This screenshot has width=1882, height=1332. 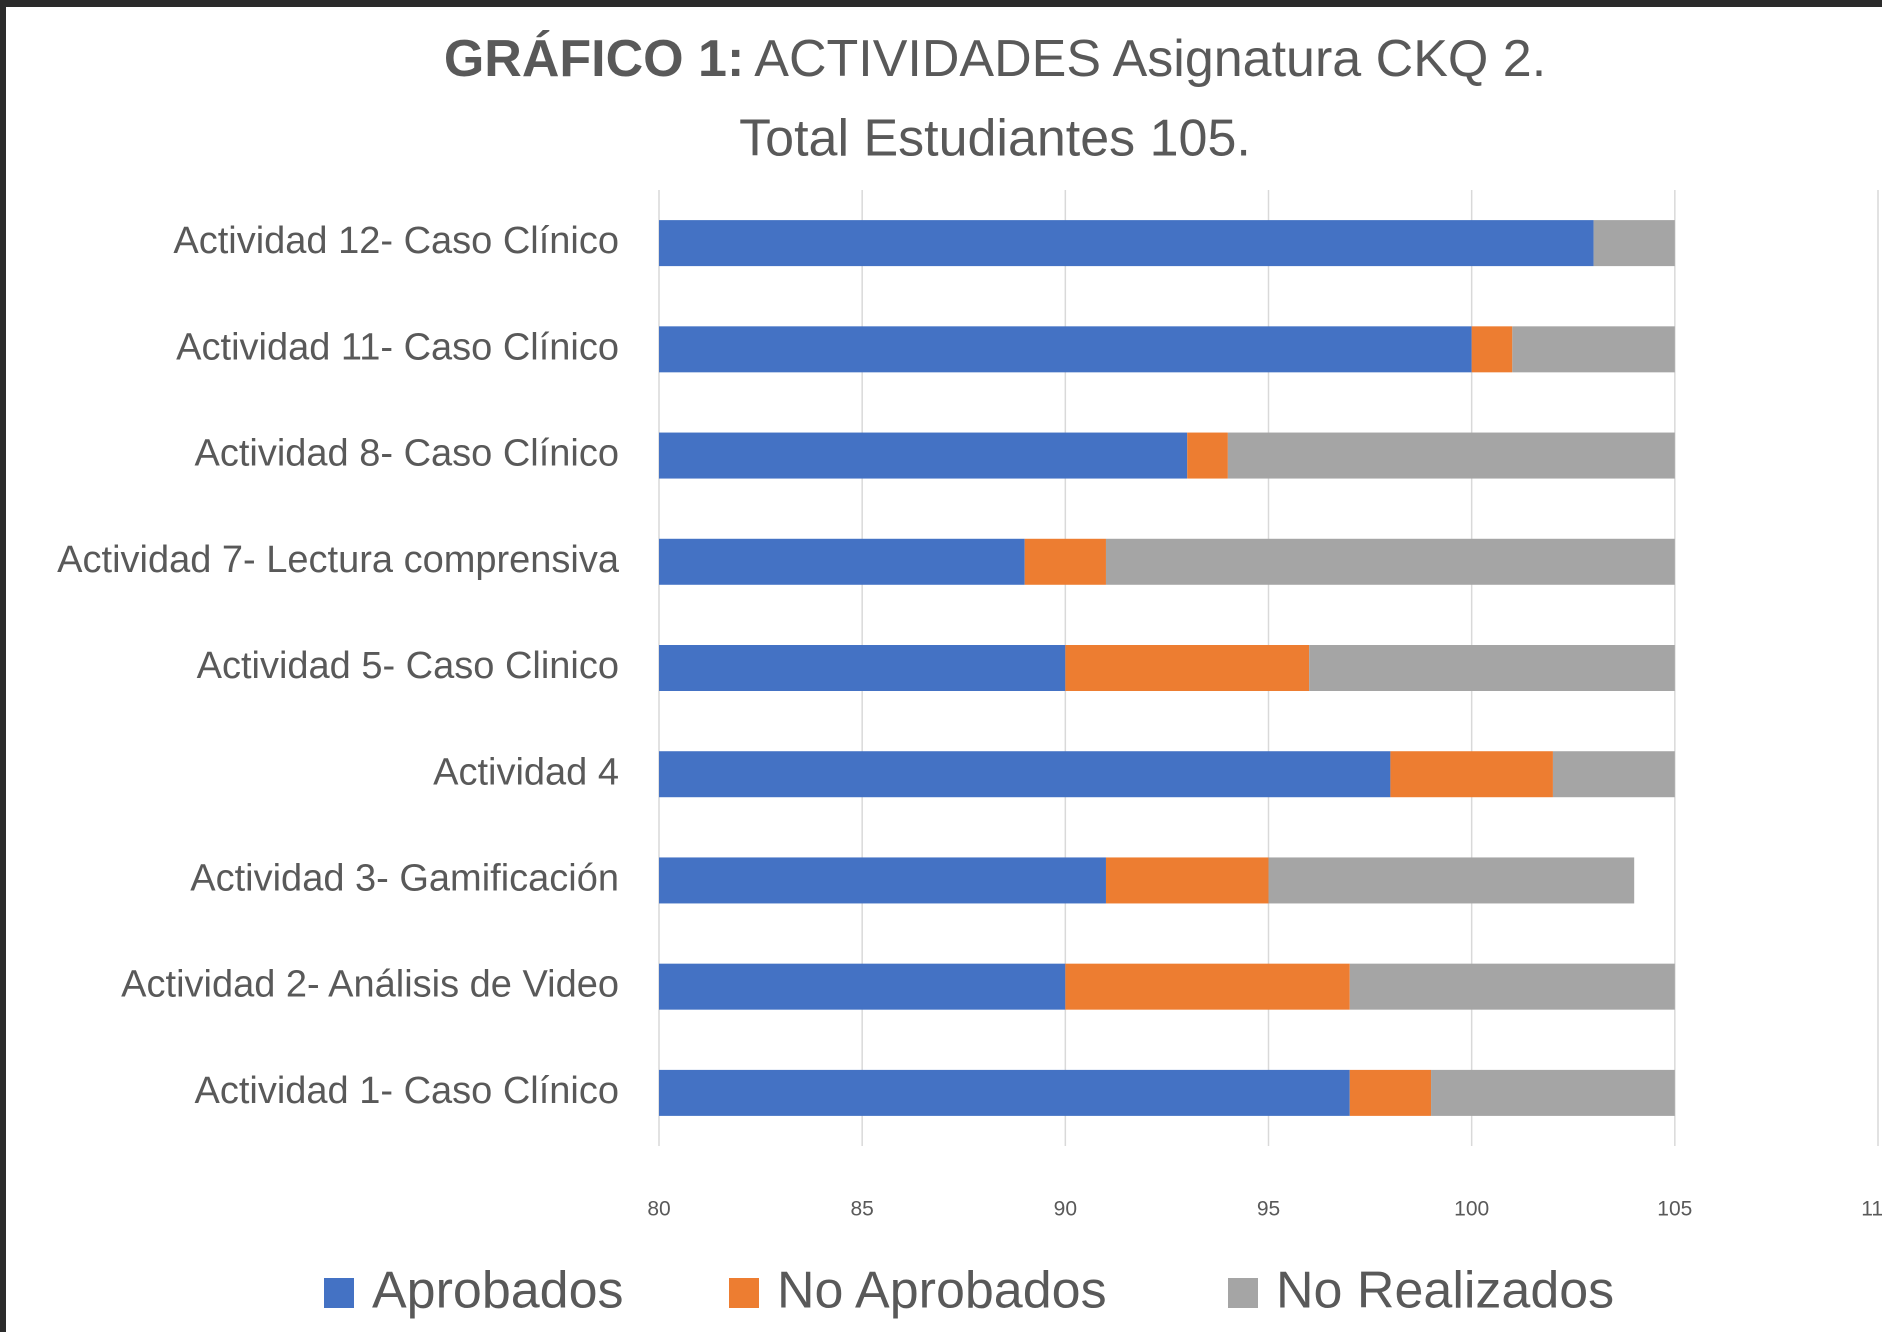 What do you see at coordinates (338, 560) in the screenshot?
I see `y-tick-label: Actividad 7- Lectura comprensiva` at bounding box center [338, 560].